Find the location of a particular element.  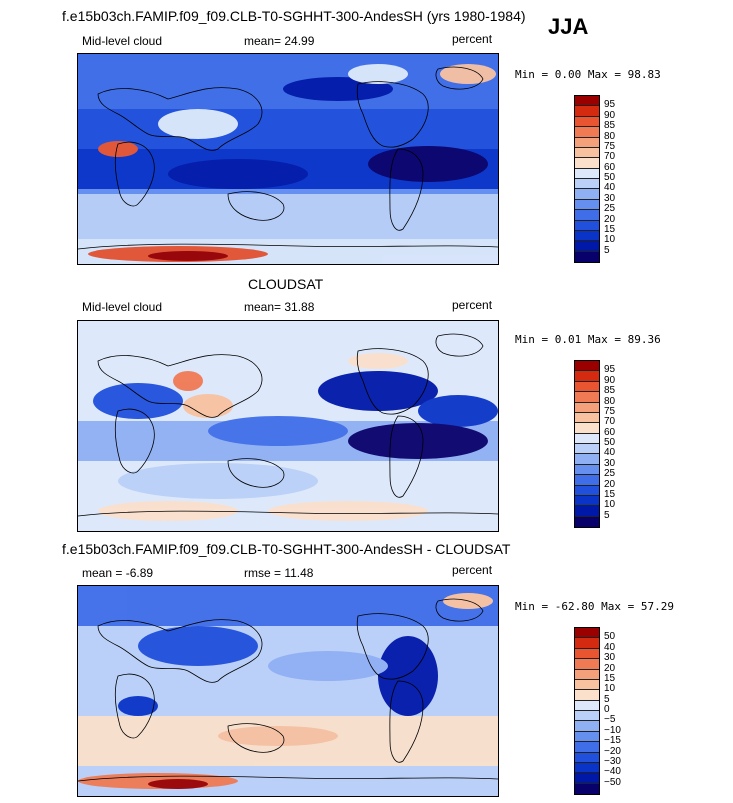

colorbar-label: 70 is located at coordinates (610, 422).